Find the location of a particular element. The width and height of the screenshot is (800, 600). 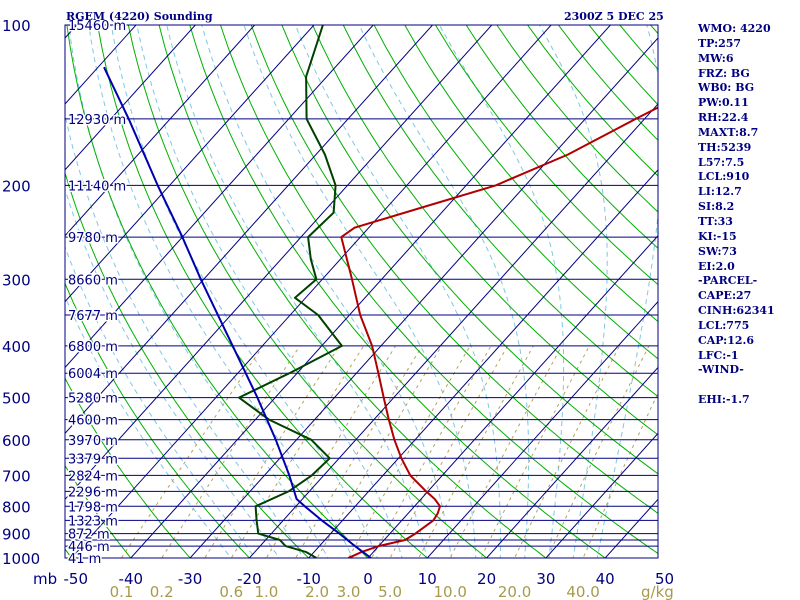

mixing-ratio-label: 5.0 is located at coordinates (390, 591).